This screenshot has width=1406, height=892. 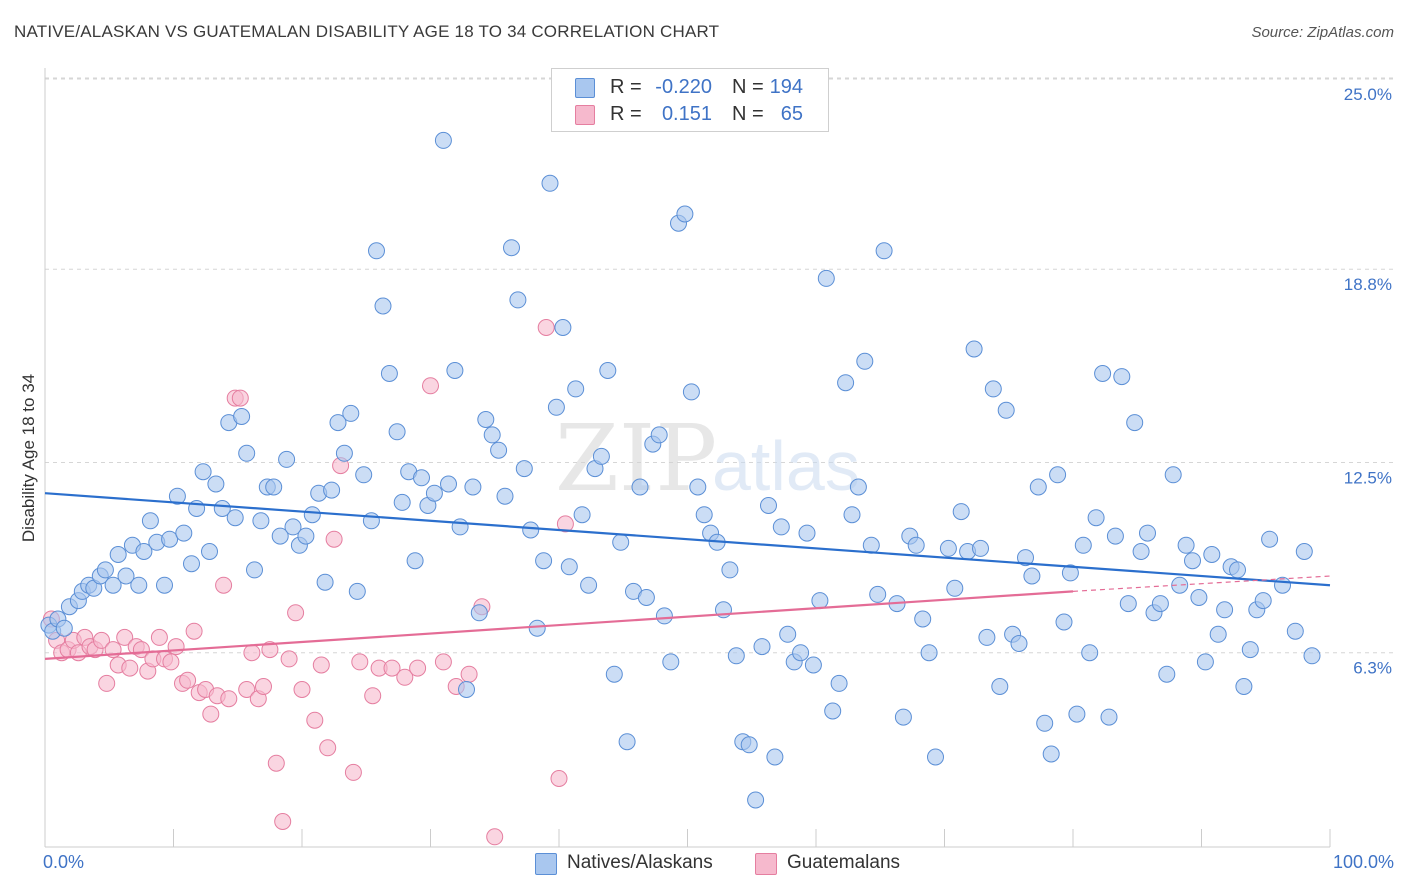 What do you see at coordinates (636, 458) in the screenshot?
I see `watermark-zip: ZIP` at bounding box center [636, 458].